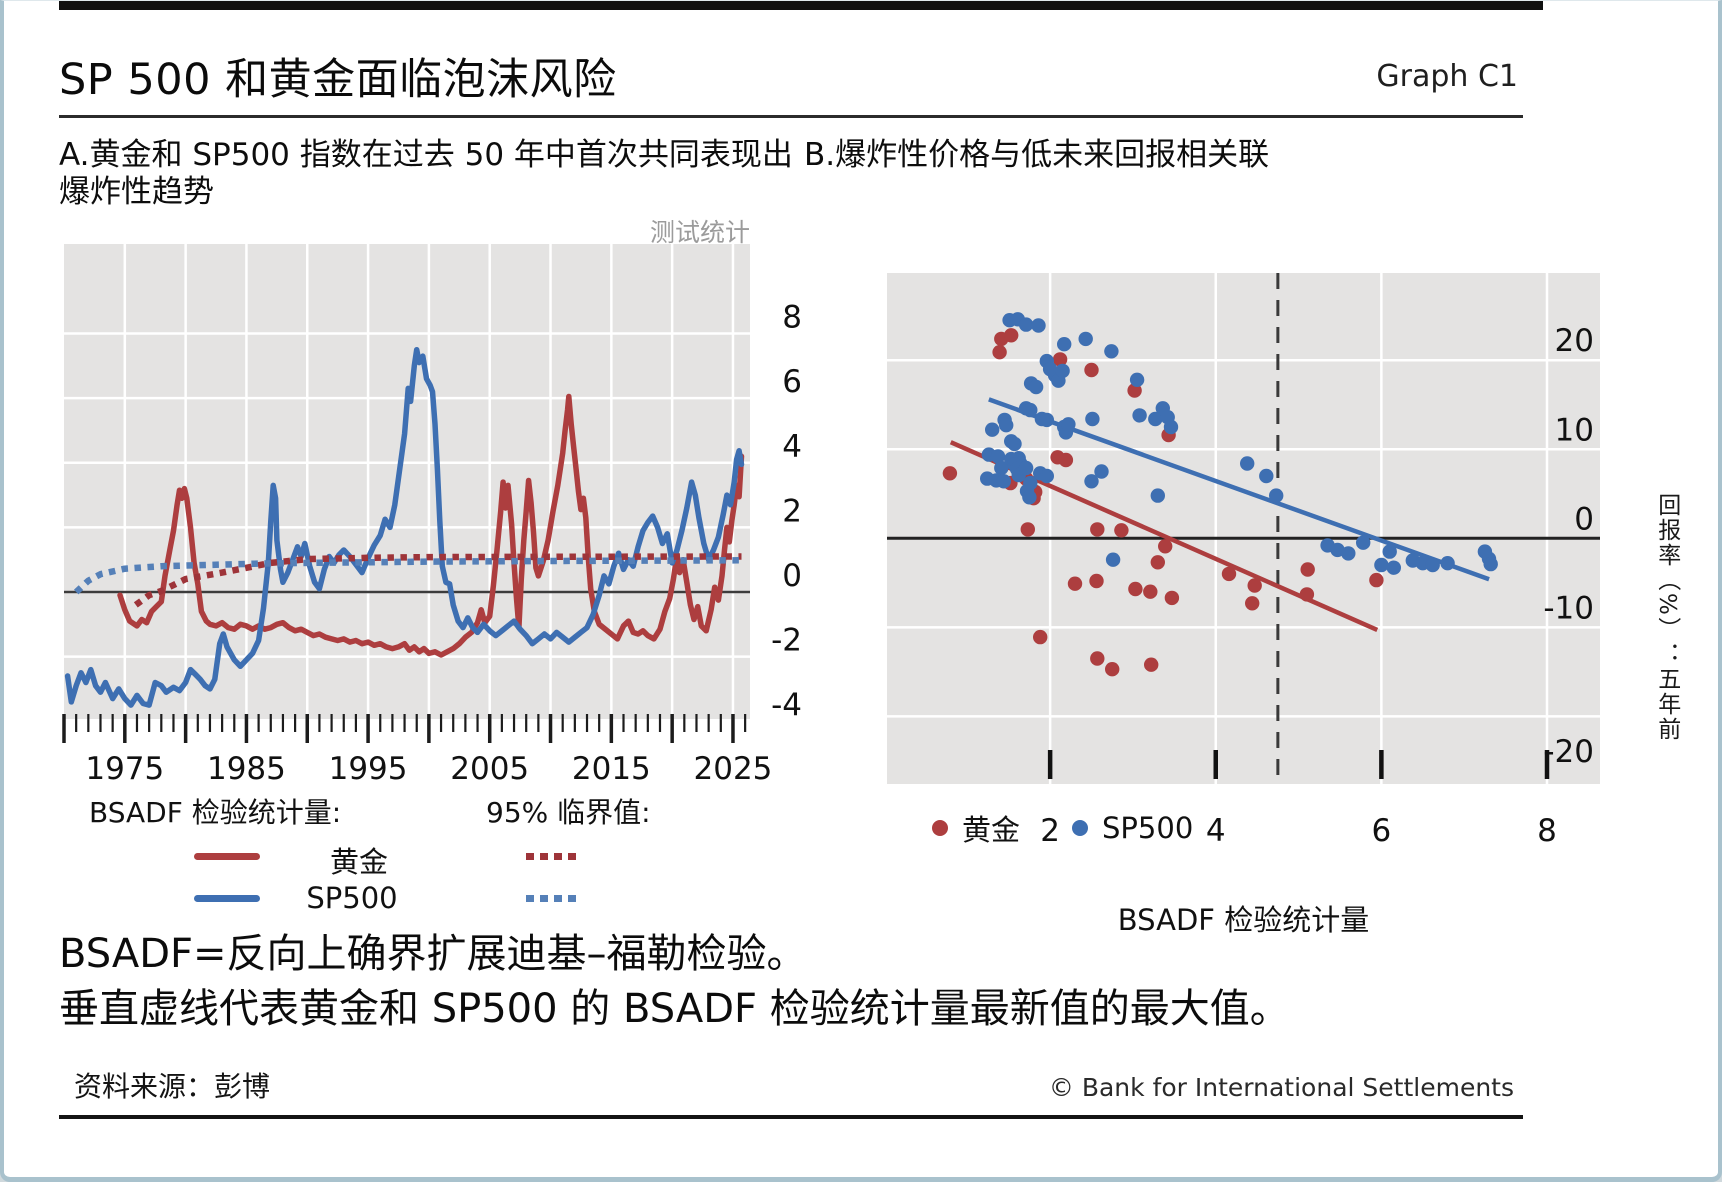  I want to click on graph-number-label: Graph C1, so click(1447, 76).